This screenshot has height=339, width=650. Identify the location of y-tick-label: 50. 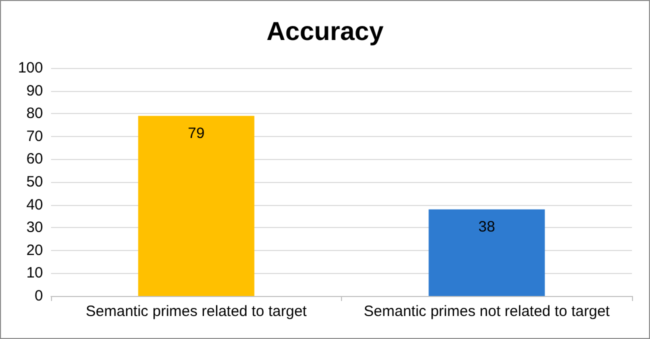
(34, 182).